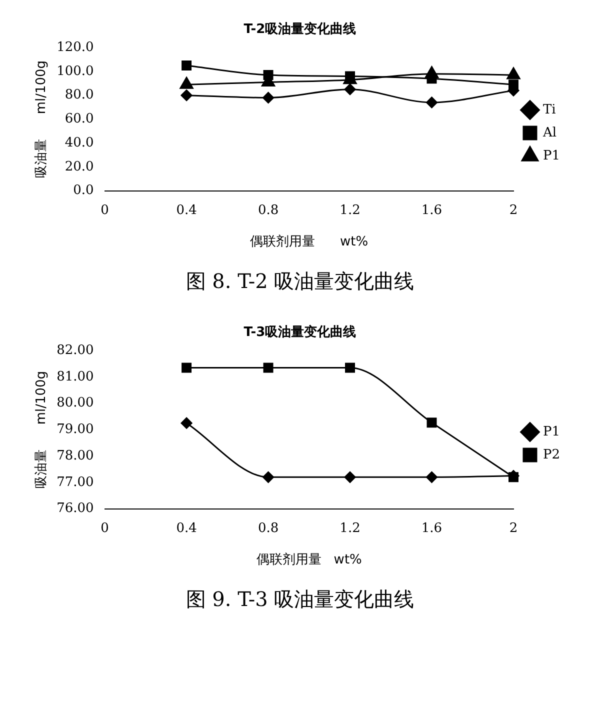 The height and width of the screenshot is (727, 591). Describe the element at coordinates (75, 482) in the screenshot. I see `y-tick-label: 77.00` at that location.